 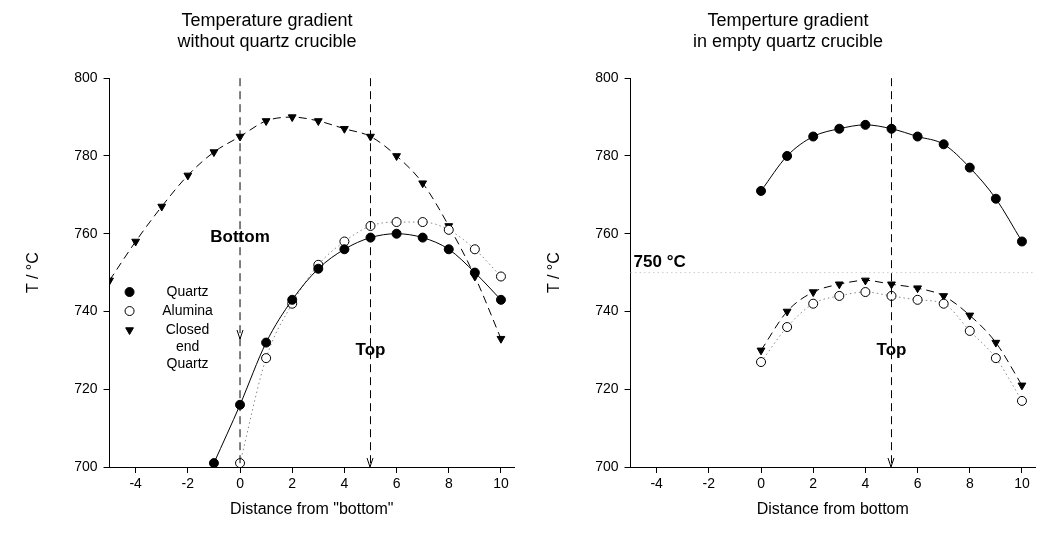 I want to click on legend-label: Alumina, so click(x=188, y=309).